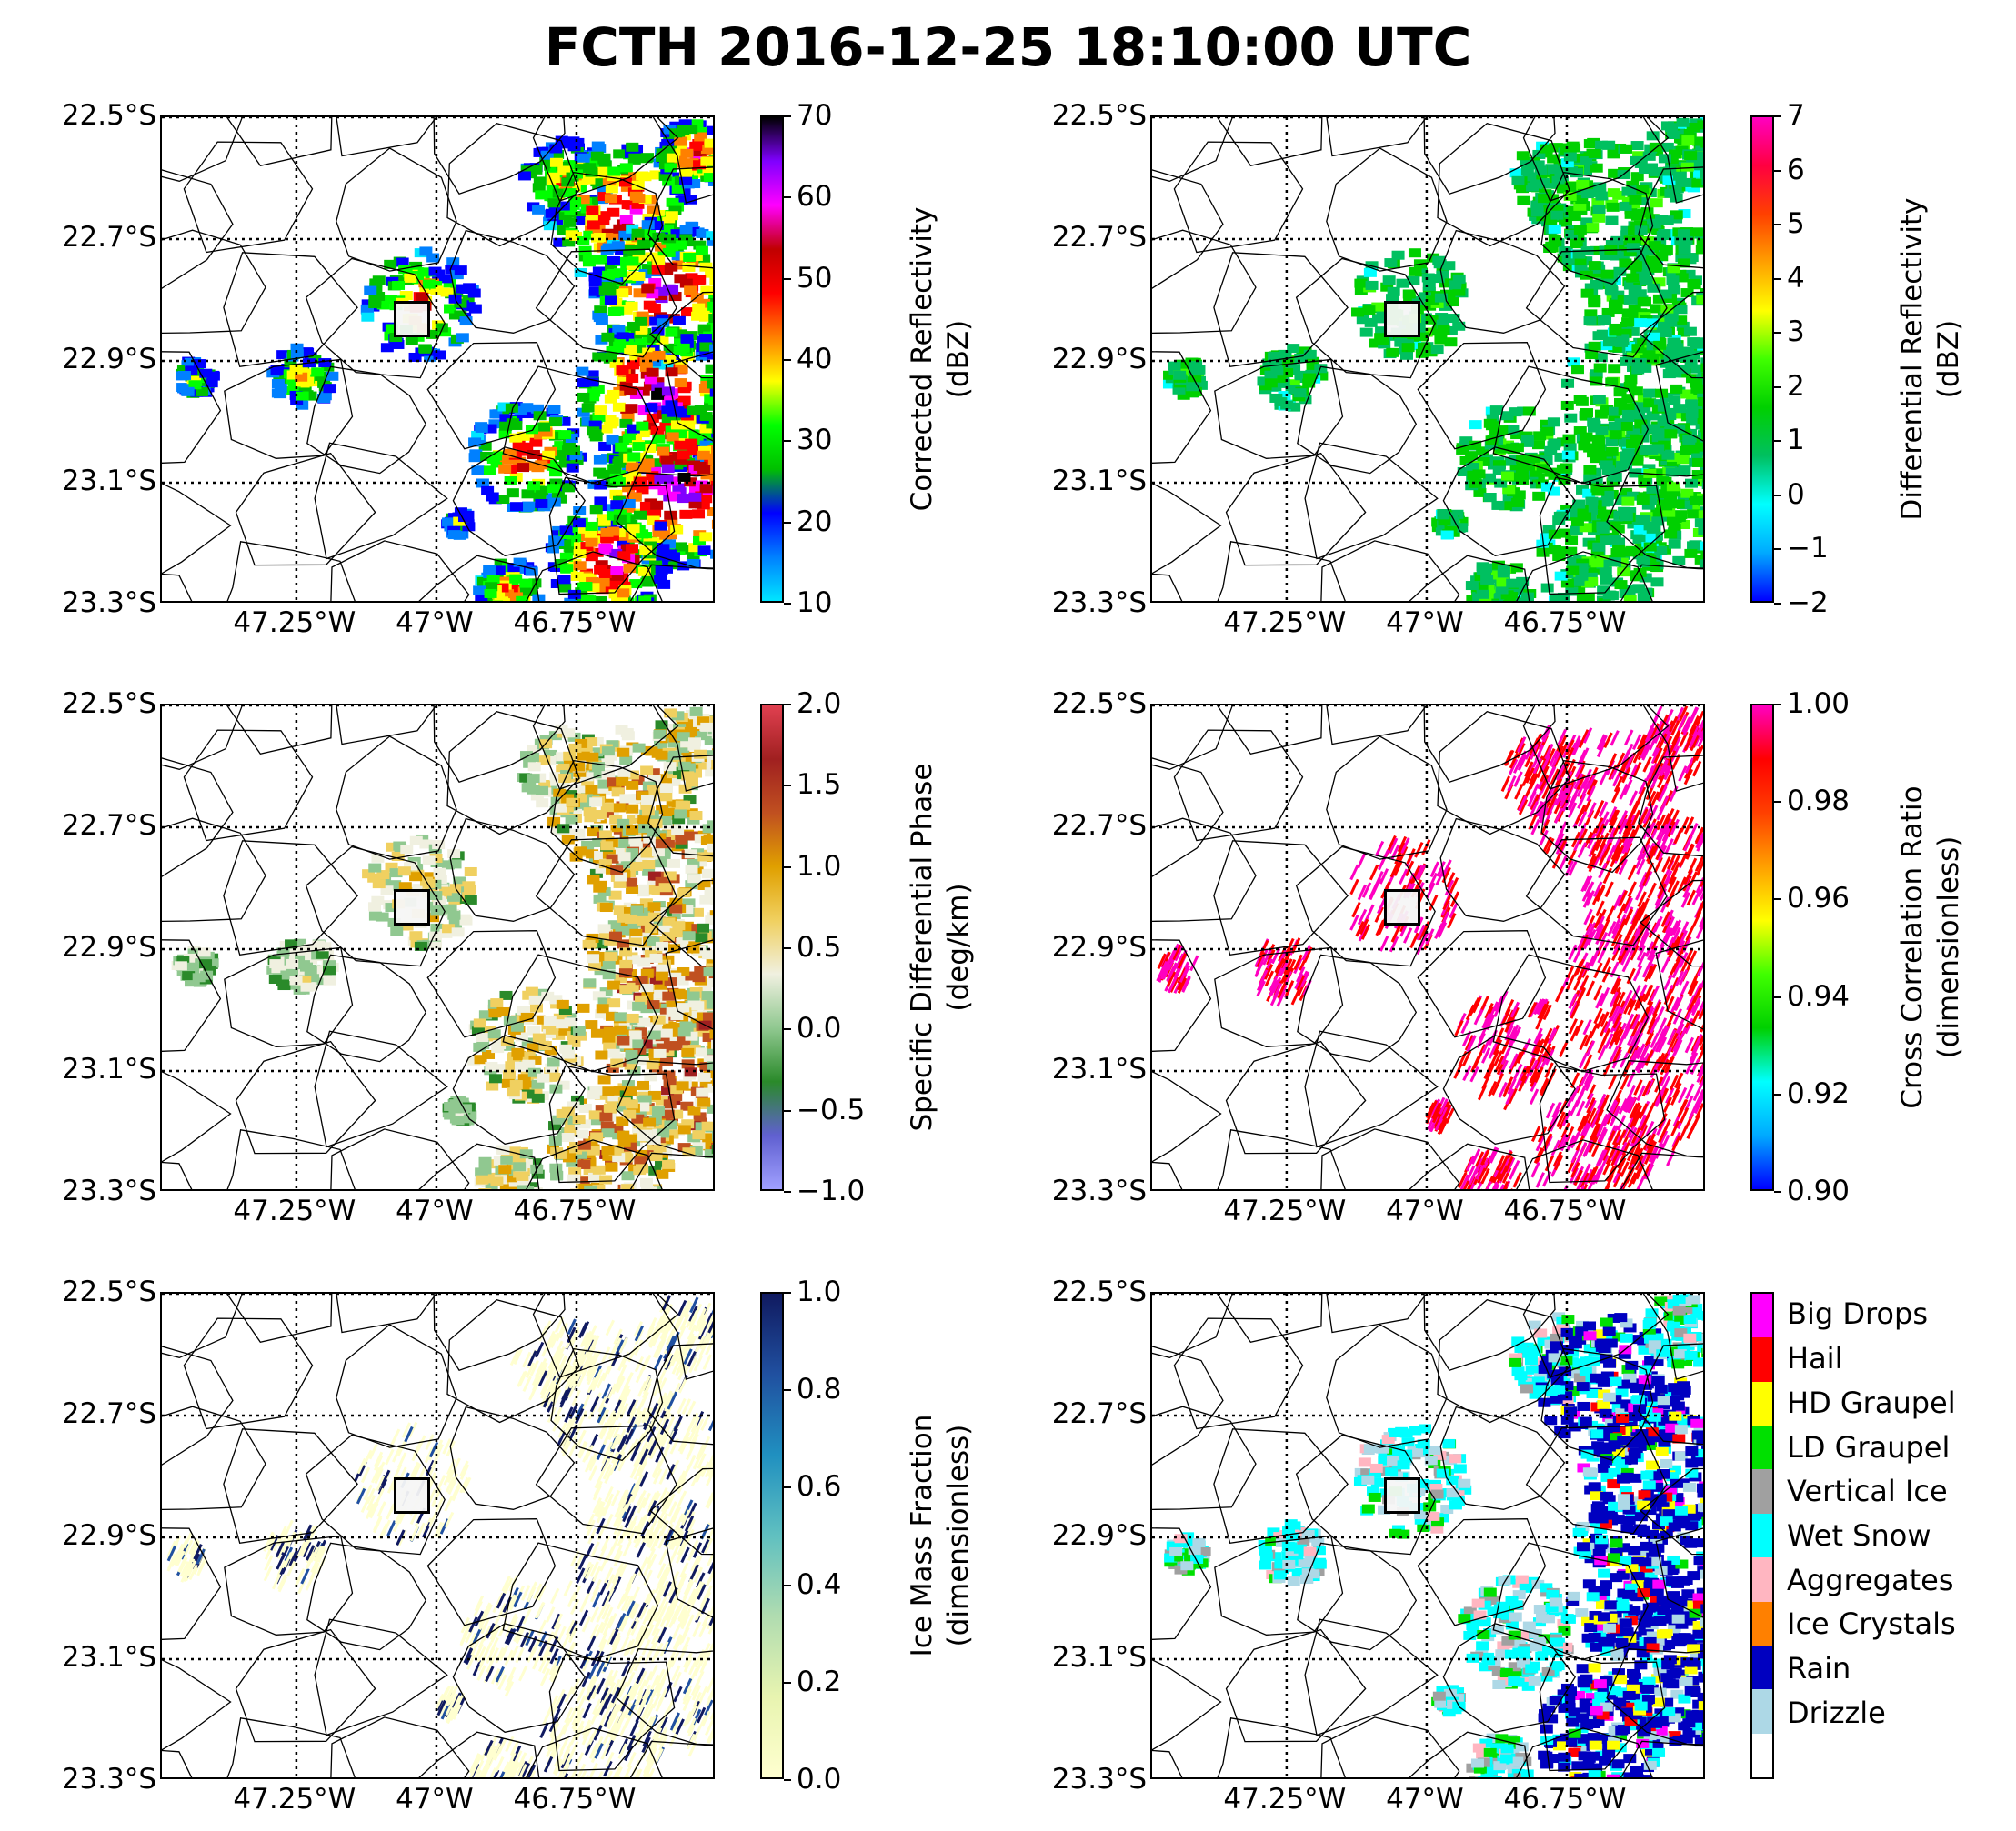 This screenshot has height=1831, width=2016. What do you see at coordinates (1425, 622) in the screenshot?
I see `lon-tick-label: 47°W` at bounding box center [1425, 622].